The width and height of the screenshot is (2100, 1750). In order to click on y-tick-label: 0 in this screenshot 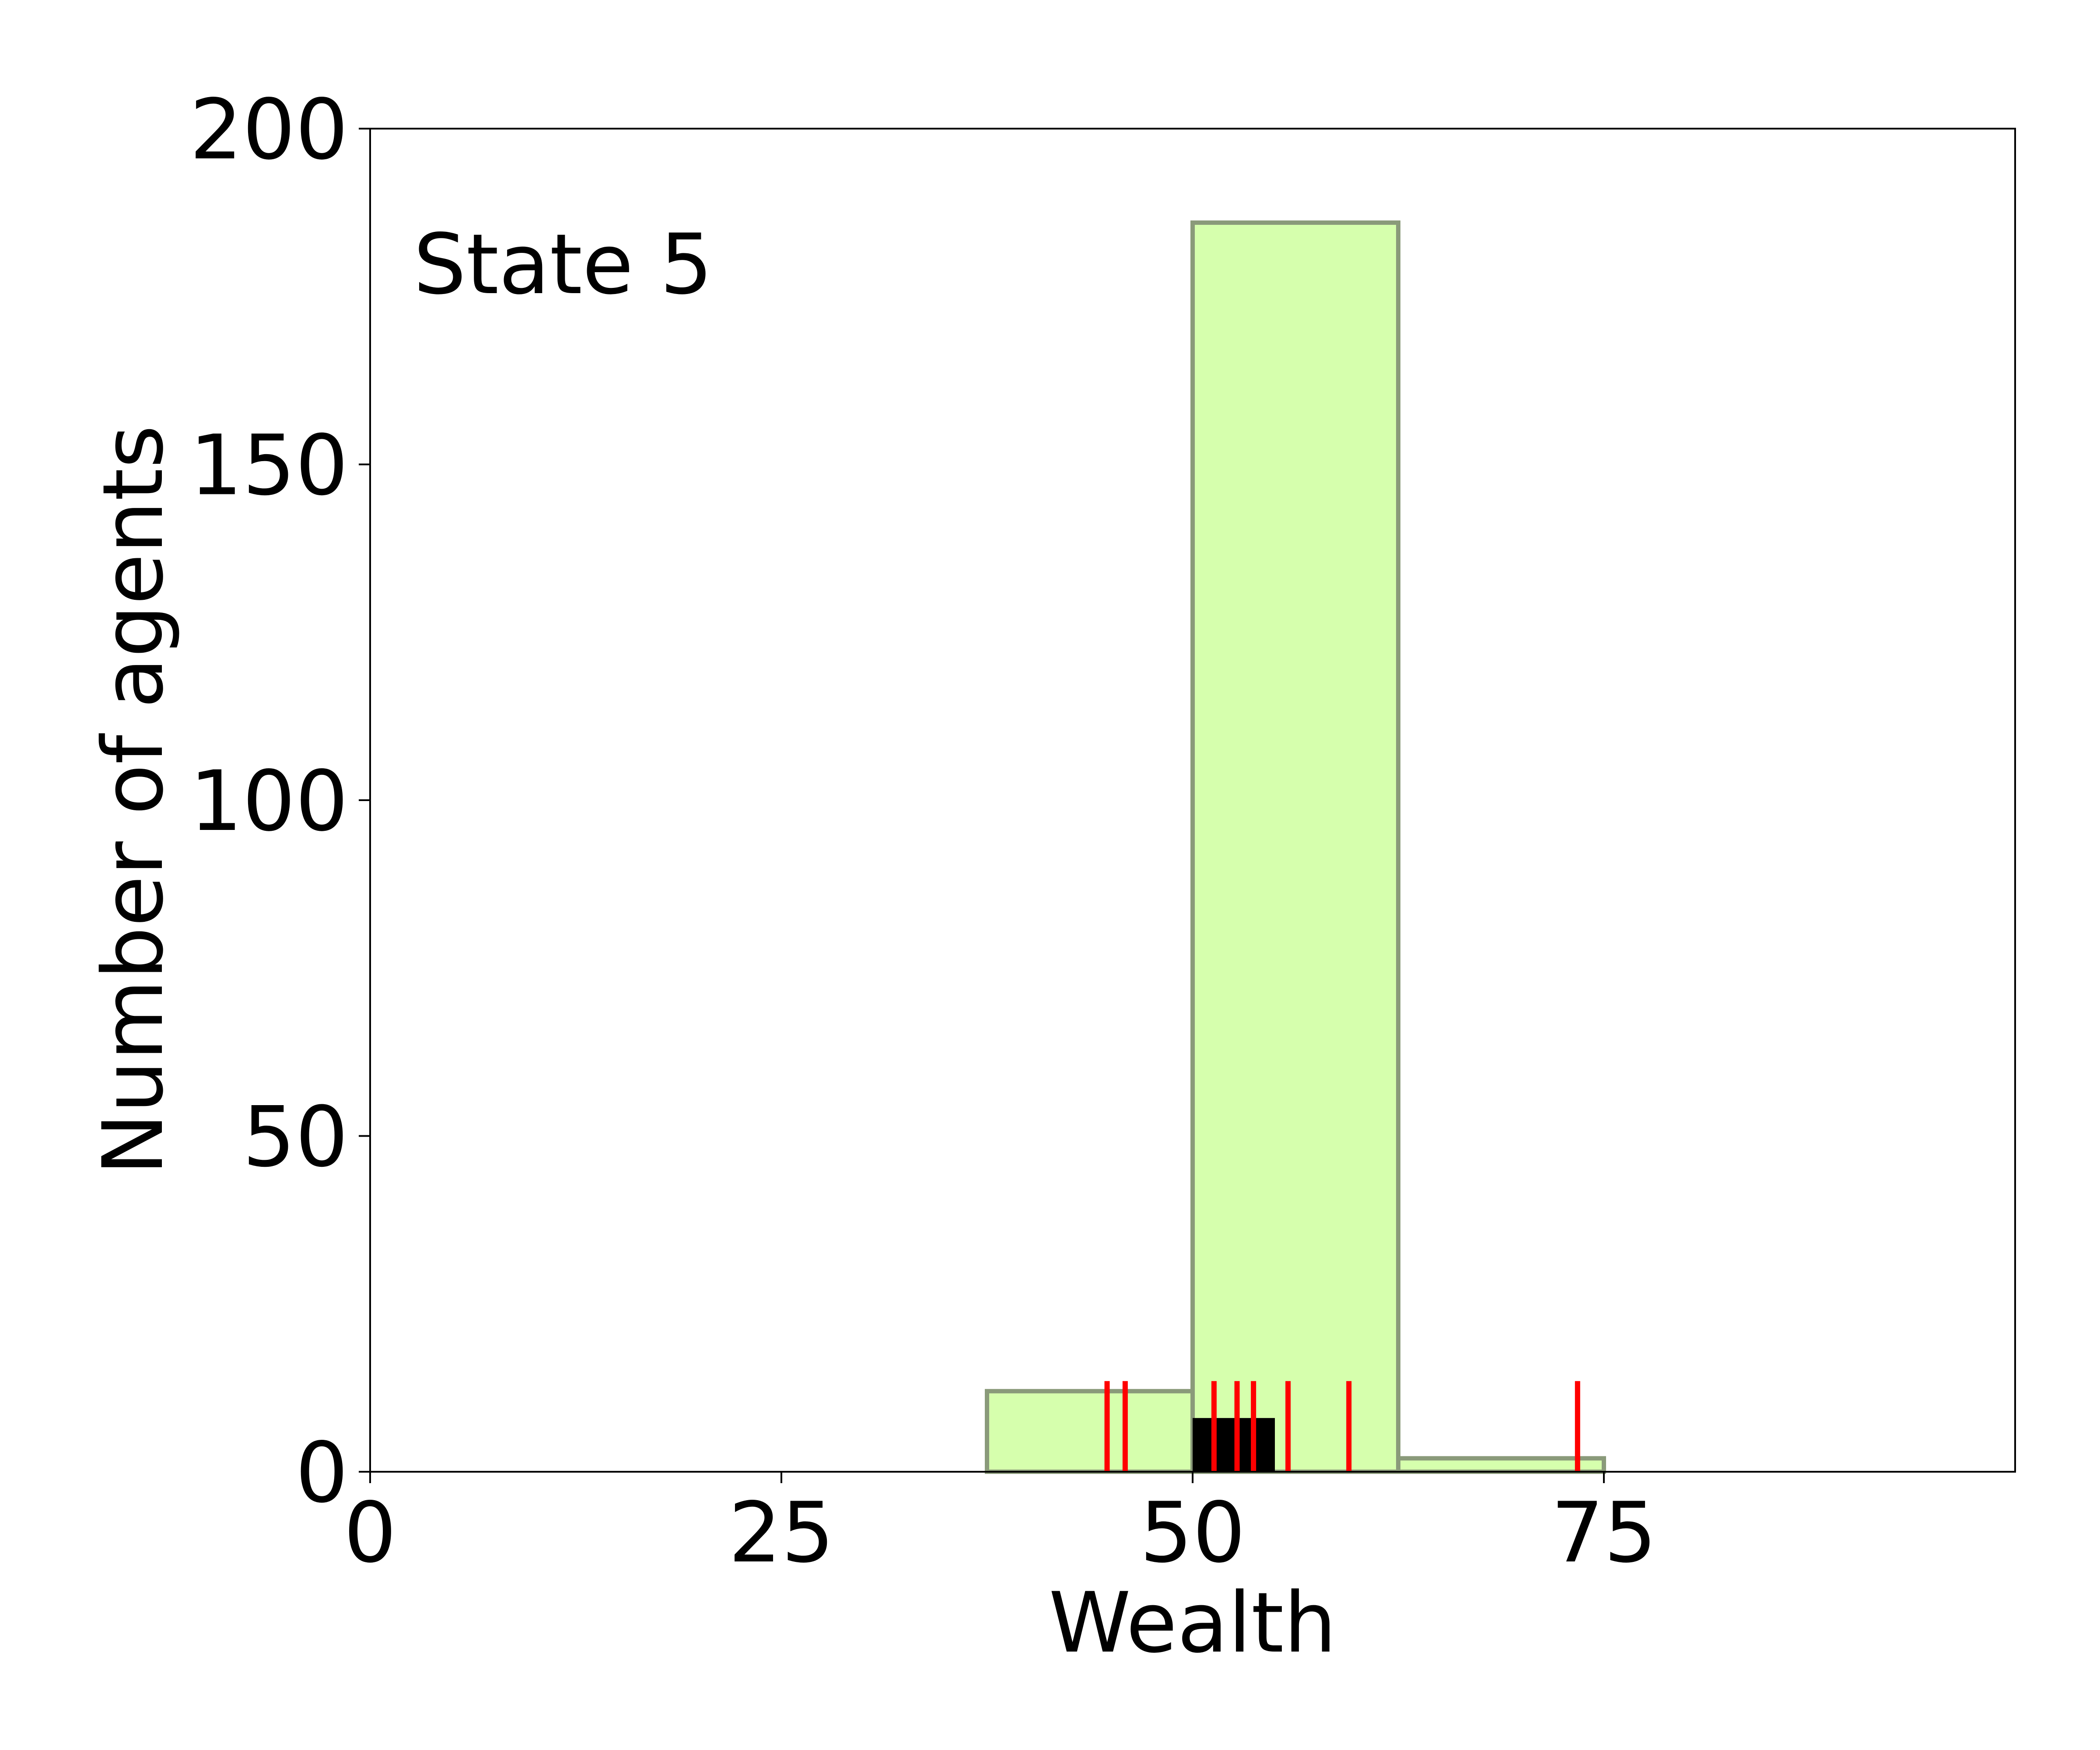, I will do `click(321, 1472)`.